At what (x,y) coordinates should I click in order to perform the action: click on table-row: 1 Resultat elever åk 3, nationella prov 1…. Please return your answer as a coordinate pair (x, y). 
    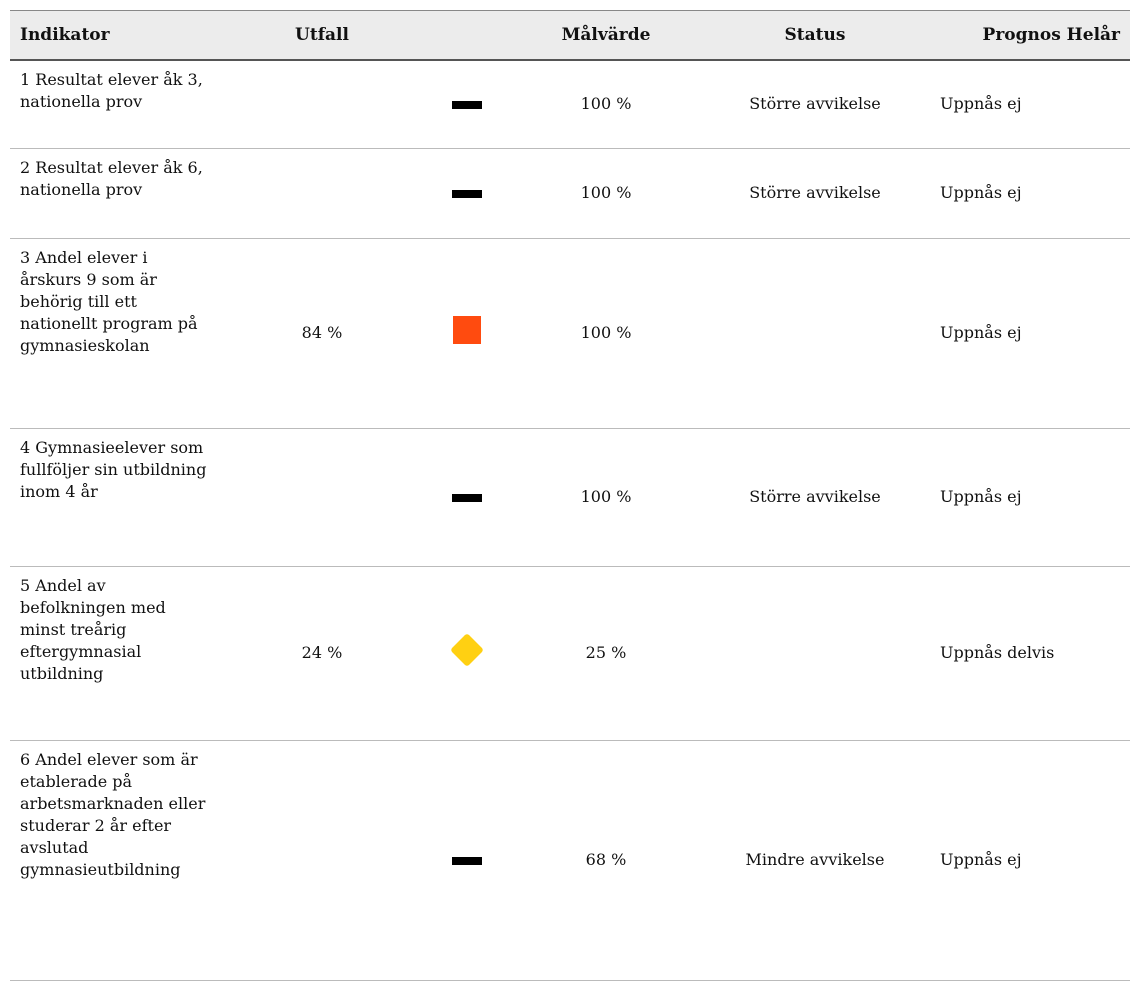
    Looking at the image, I should click on (570, 104).